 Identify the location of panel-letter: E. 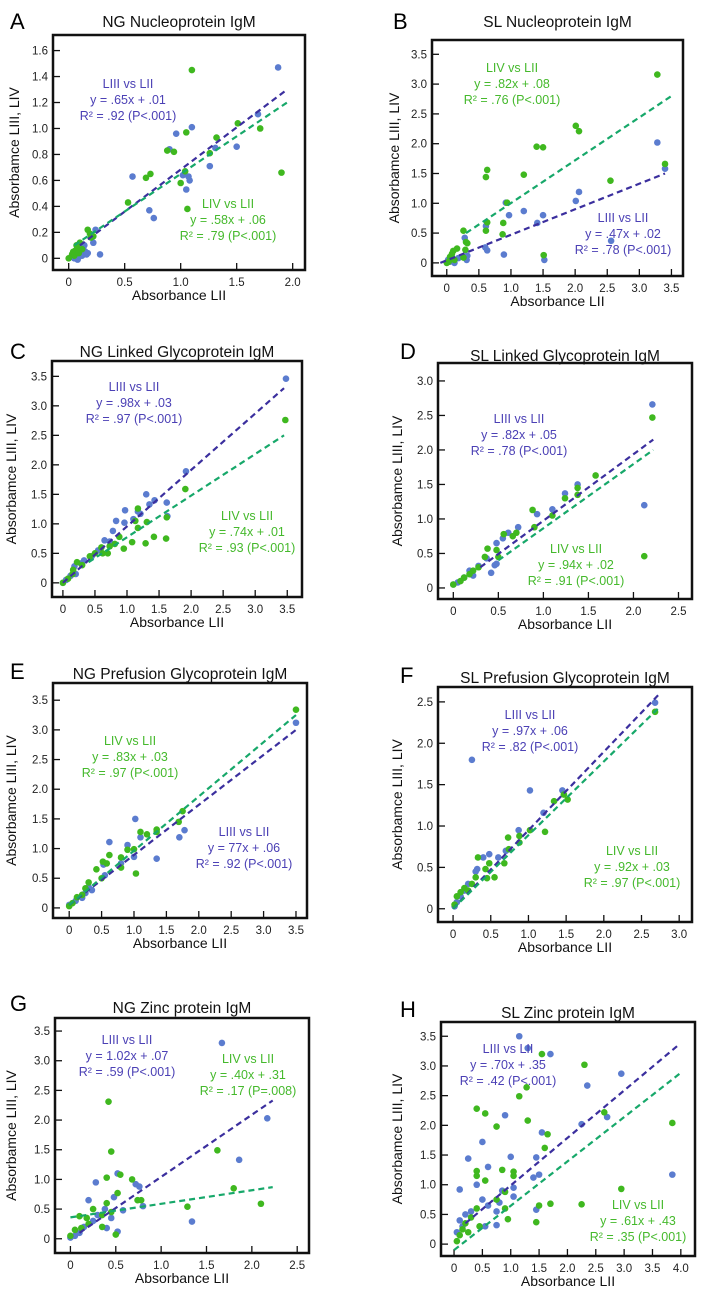
(17, 671).